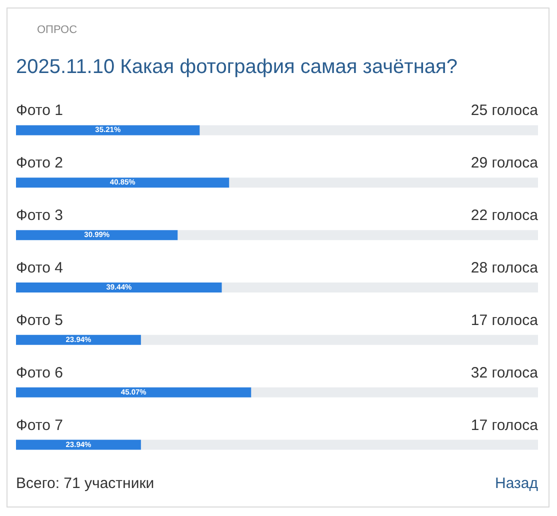 The width and height of the screenshot is (557, 516). I want to click on annotation: 28 голоса, so click(504, 268).